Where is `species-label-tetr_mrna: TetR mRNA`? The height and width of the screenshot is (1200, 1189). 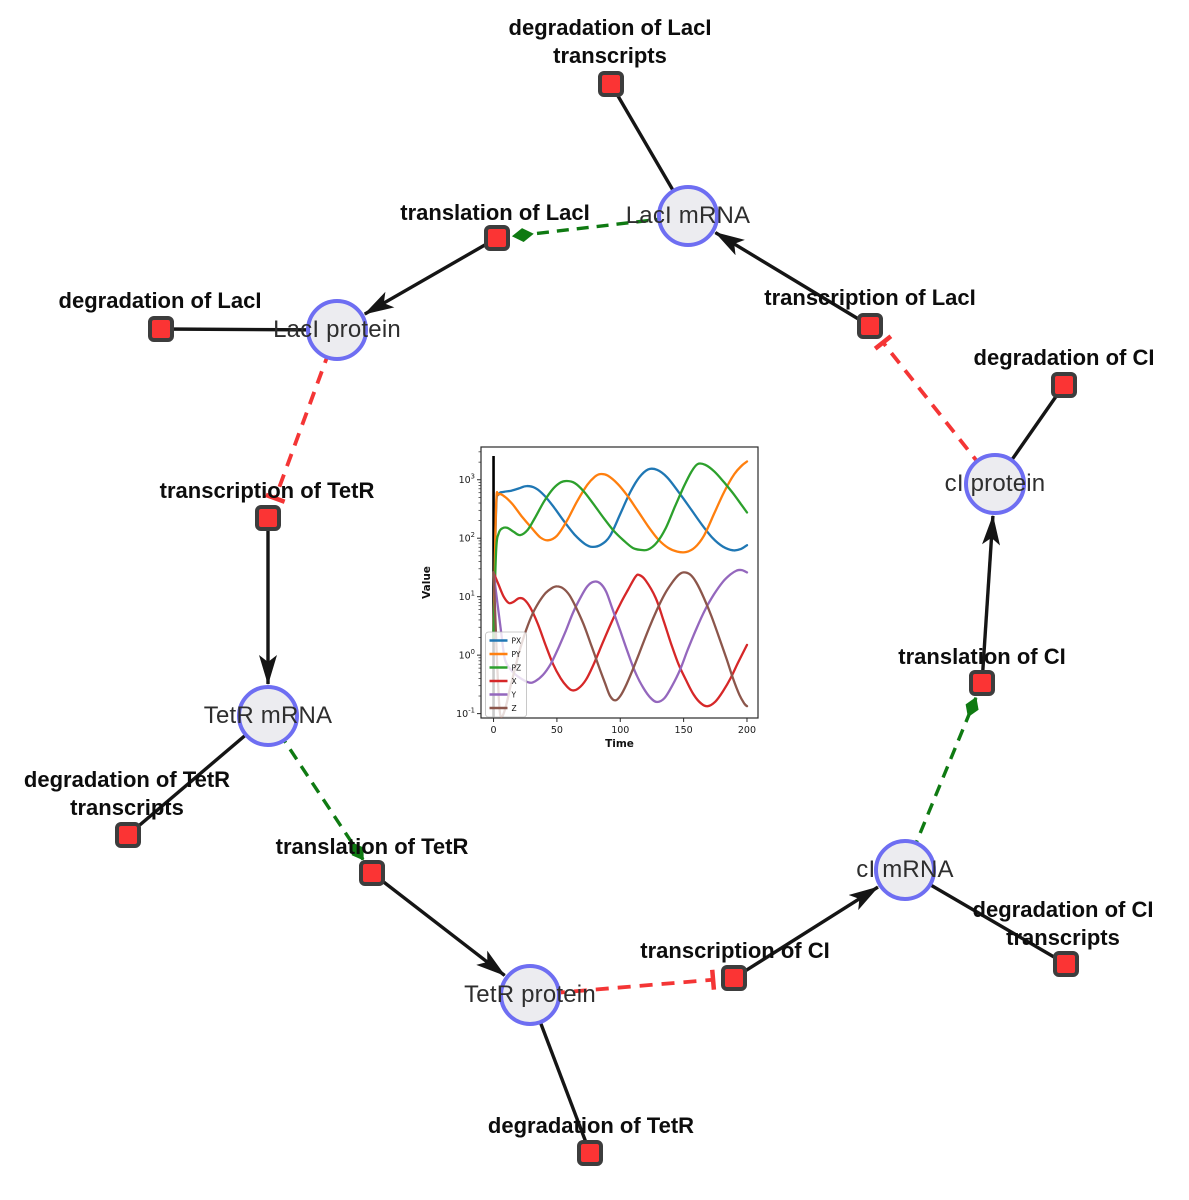
species-label-tetr_mrna: TetR mRNA is located at coordinates (268, 715).